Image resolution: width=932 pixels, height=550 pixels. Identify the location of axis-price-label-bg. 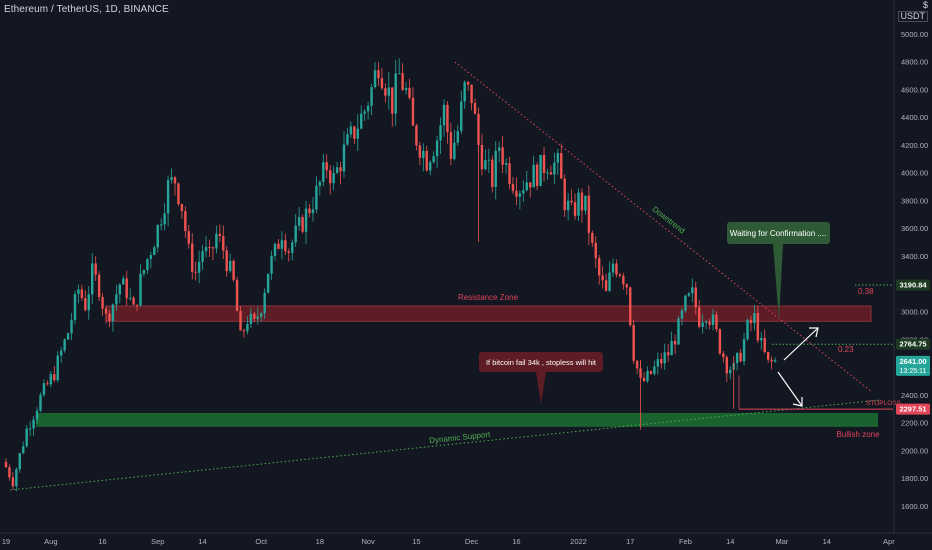
(913, 344).